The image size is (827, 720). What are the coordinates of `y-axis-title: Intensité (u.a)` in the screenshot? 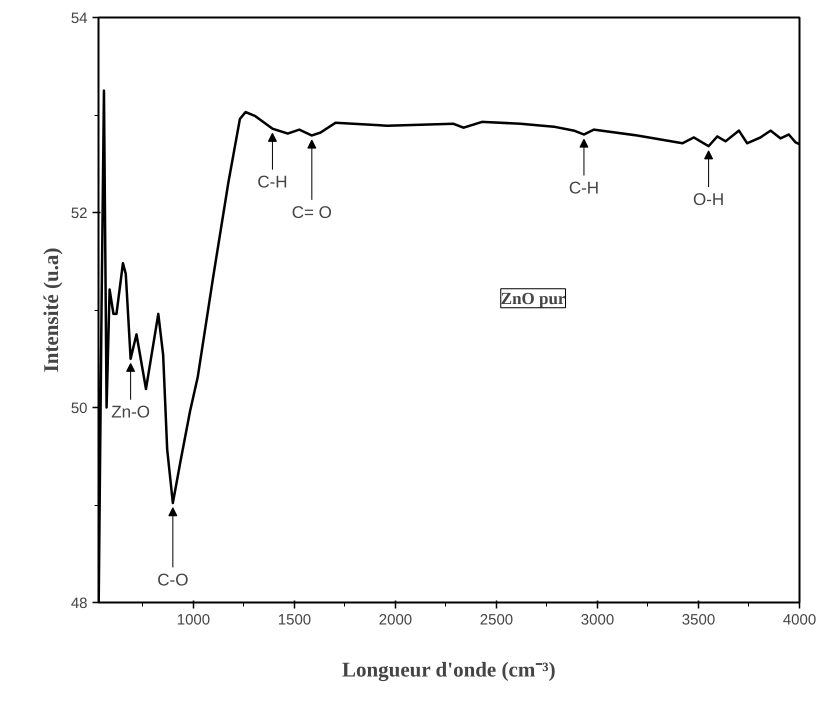 It's located at (50, 310).